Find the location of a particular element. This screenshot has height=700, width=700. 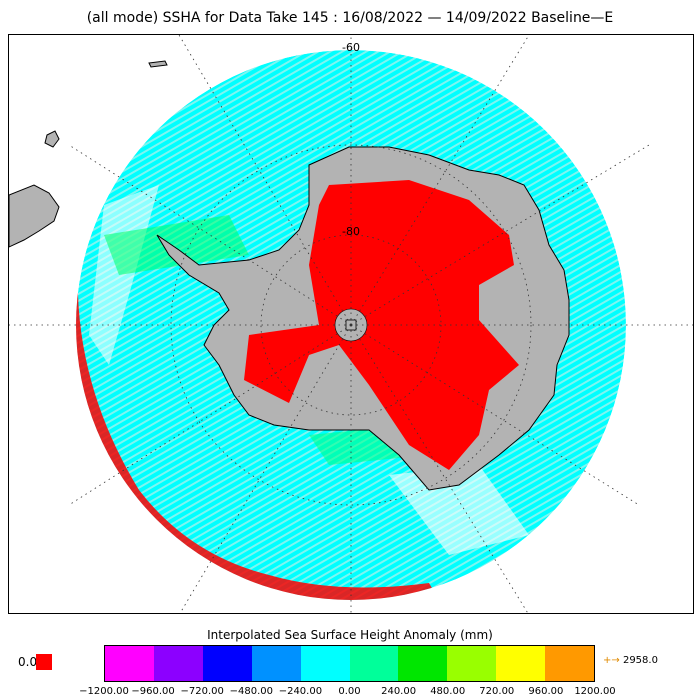

green-band-west is located at coordinates (176, 245).